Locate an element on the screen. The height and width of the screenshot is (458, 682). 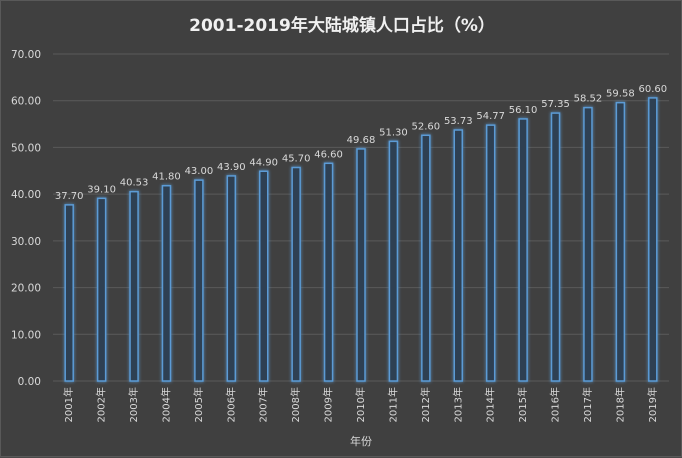
x-tick-label: 2012年 is located at coordinates (425, 404).